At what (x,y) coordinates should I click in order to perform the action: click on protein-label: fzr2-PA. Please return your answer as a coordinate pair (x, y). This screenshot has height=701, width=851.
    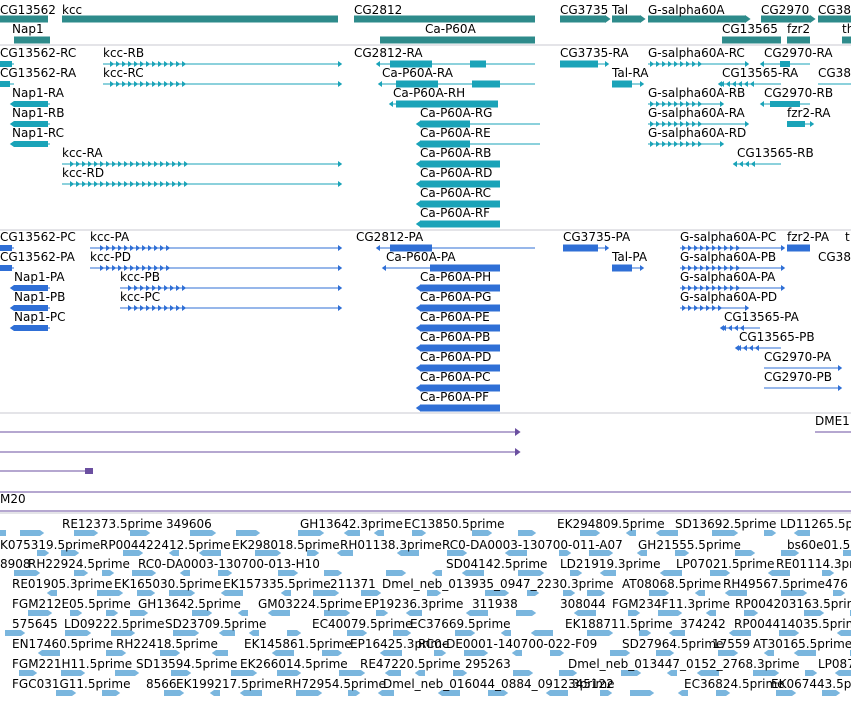
    Looking at the image, I should click on (808, 237).